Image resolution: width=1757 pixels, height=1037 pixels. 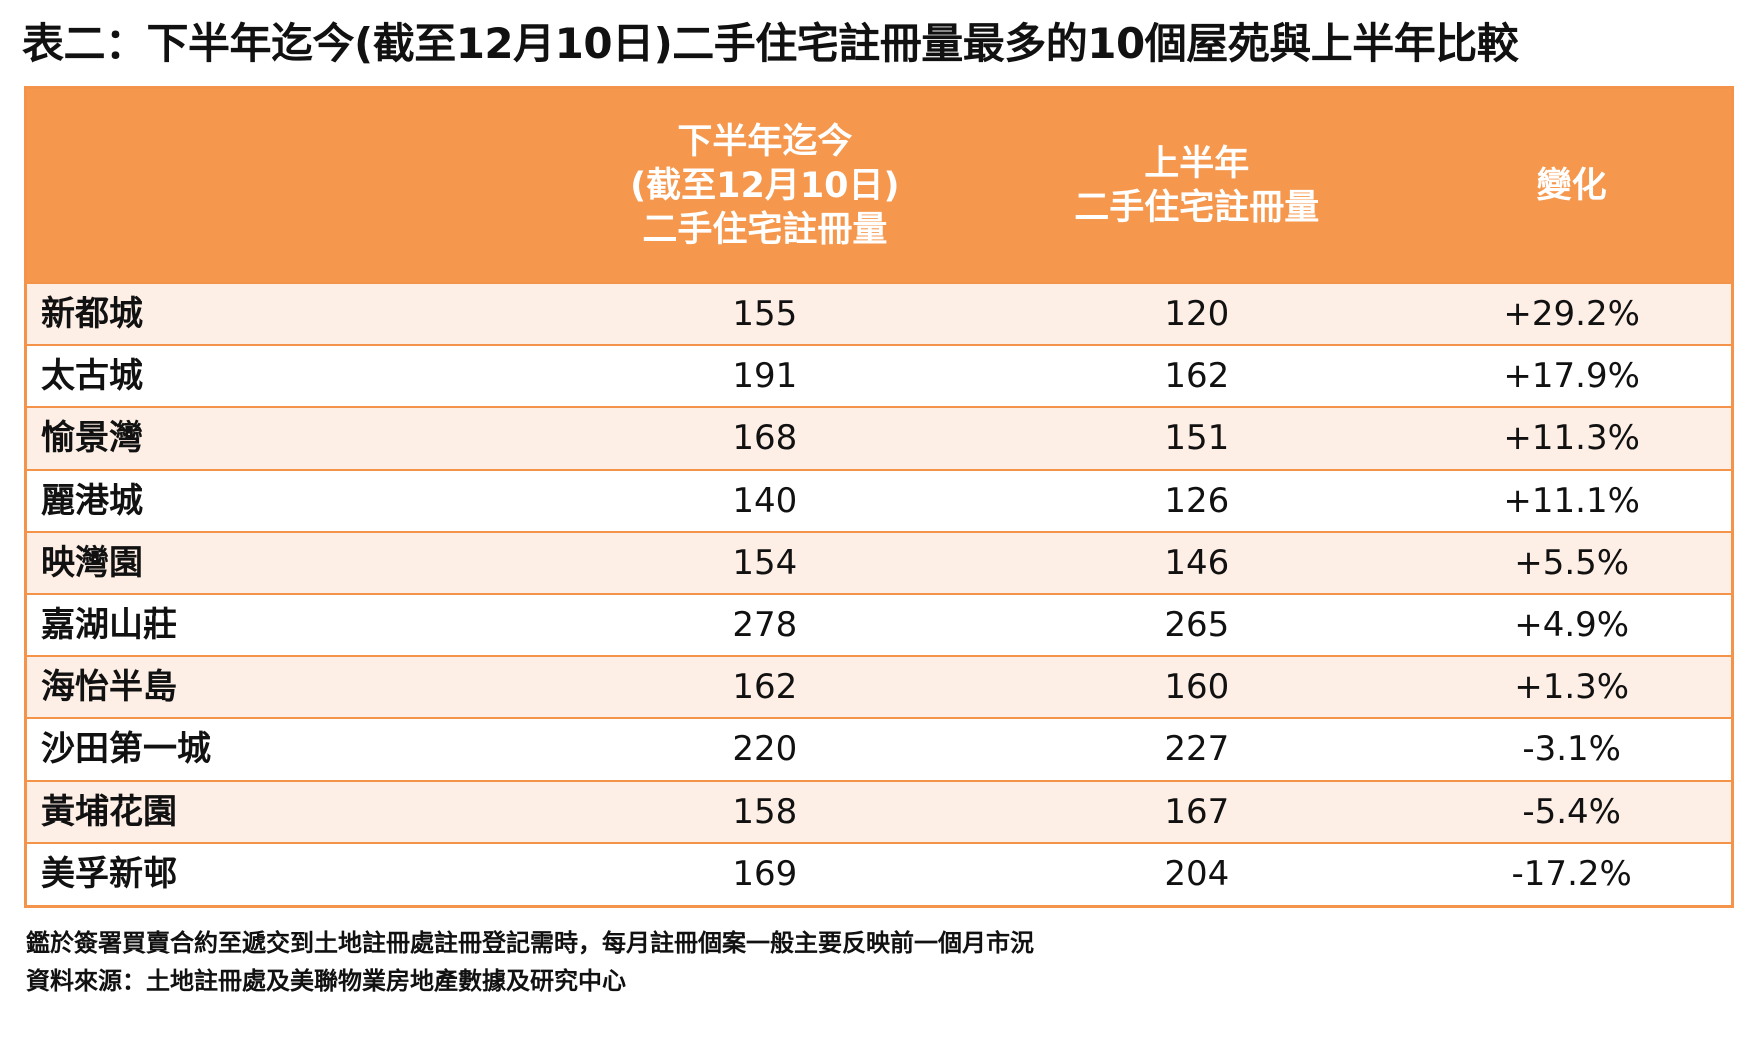 What do you see at coordinates (1197, 500) in the screenshot?
I see `first-half-count: 126` at bounding box center [1197, 500].